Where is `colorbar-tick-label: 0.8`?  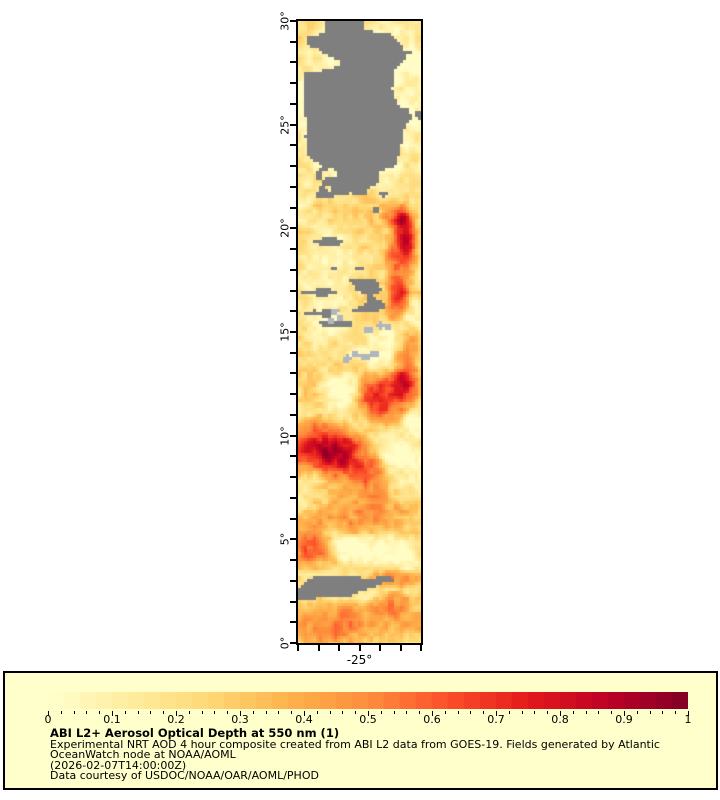 colorbar-tick-label: 0.8 is located at coordinates (560, 719).